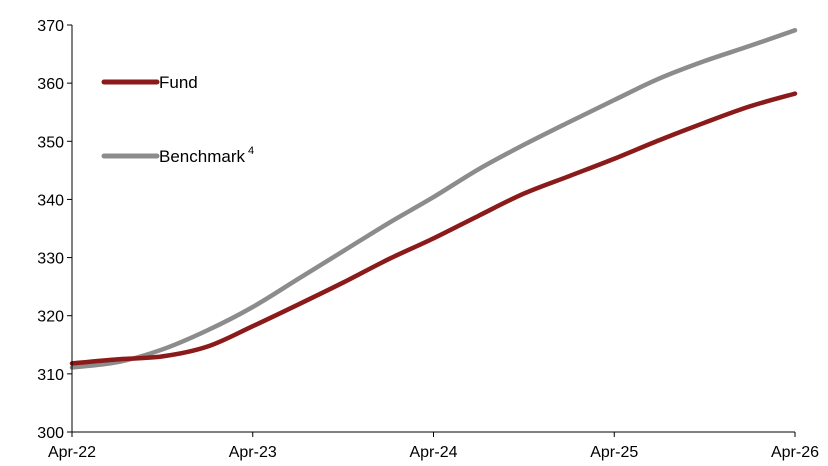 The height and width of the screenshot is (466, 828). Describe the element at coordinates (50, 142) in the screenshot. I see `y-tick-label: 350` at that location.